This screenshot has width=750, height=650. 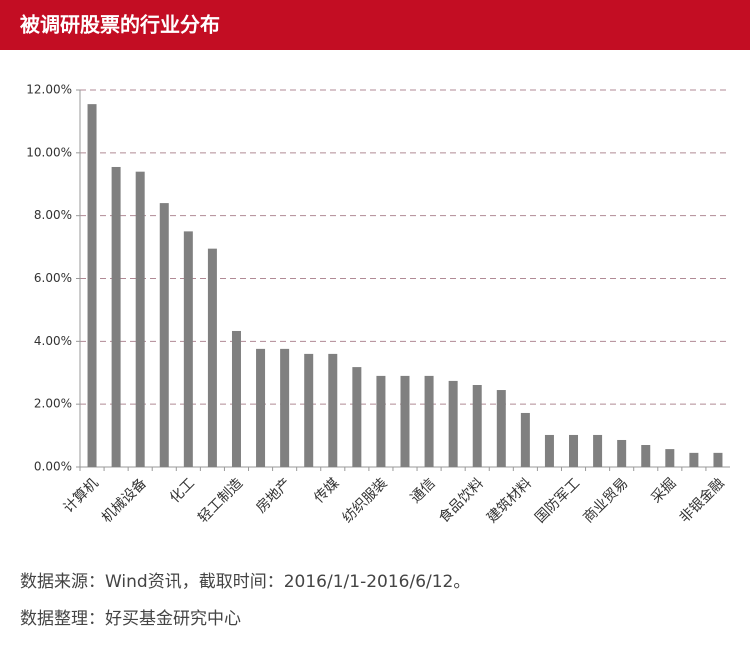 I want to click on x-tick-label: 化工, so click(x=182, y=490).